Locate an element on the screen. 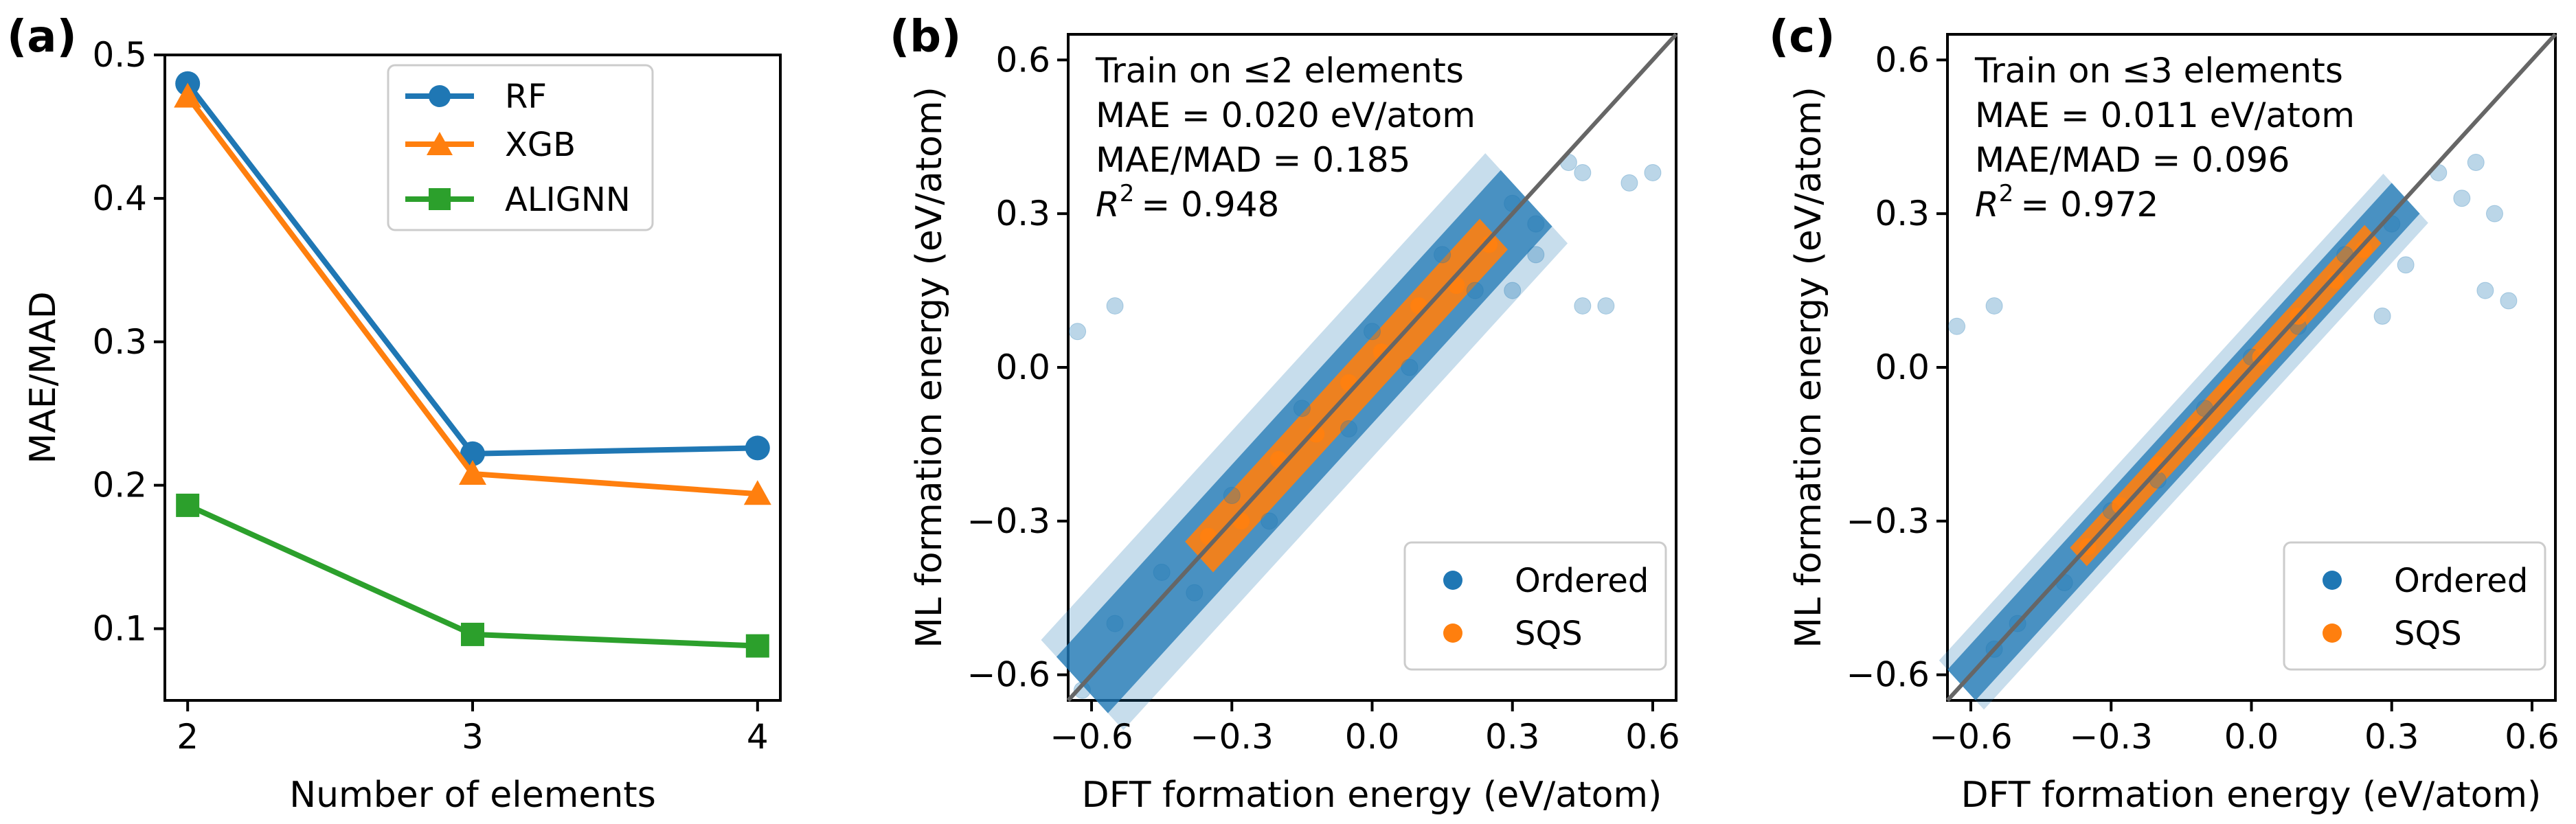 This screenshot has height=824, width=2576. legend-alignn: ALIGNN is located at coordinates (518, 200).